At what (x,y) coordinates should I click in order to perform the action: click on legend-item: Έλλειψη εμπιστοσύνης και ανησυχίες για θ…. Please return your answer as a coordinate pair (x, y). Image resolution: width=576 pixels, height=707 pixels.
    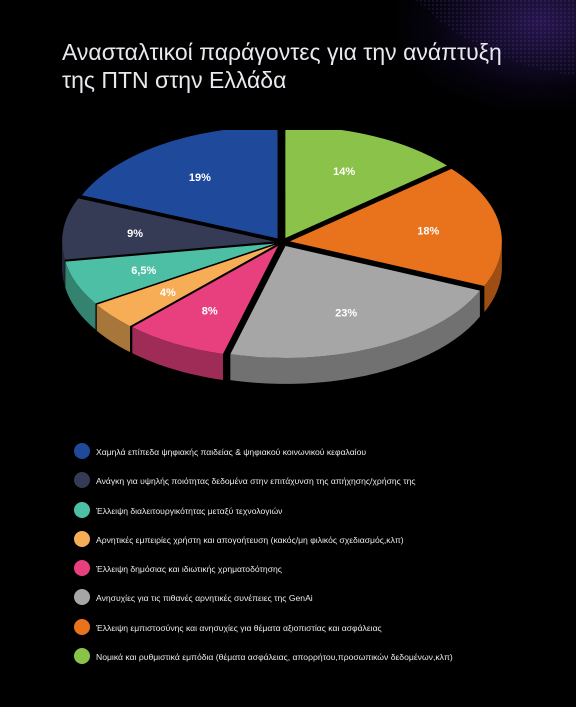
    Looking at the image, I should click on (309, 634).